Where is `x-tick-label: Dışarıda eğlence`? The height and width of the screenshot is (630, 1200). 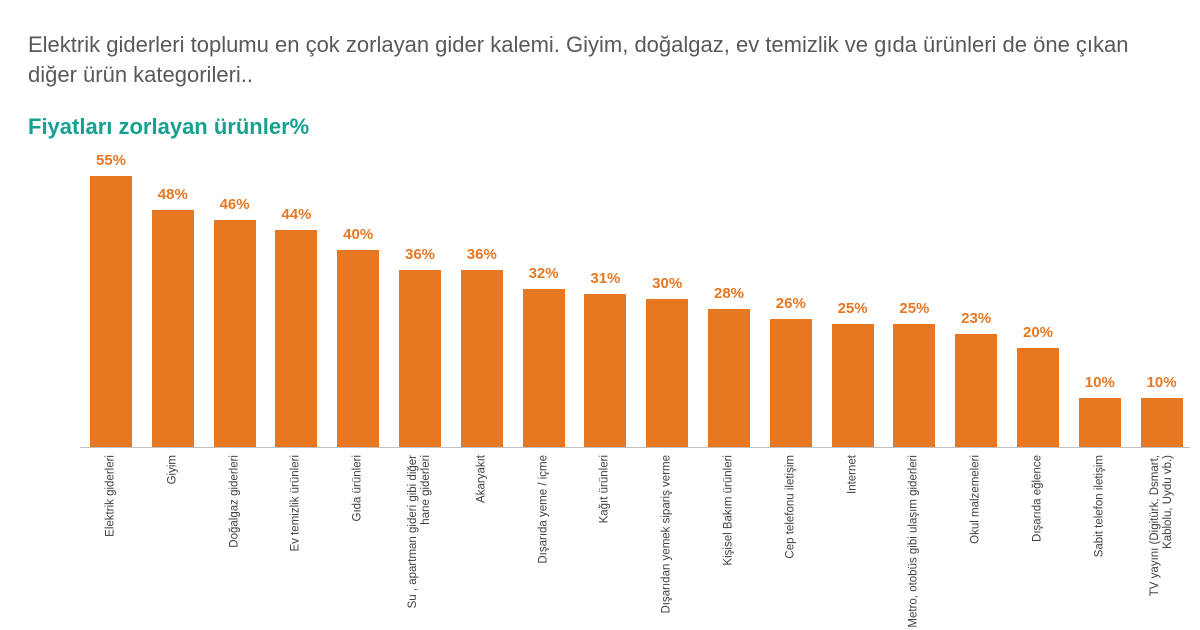
x-tick-label: Dışarıda eğlence is located at coordinates (1037, 498).